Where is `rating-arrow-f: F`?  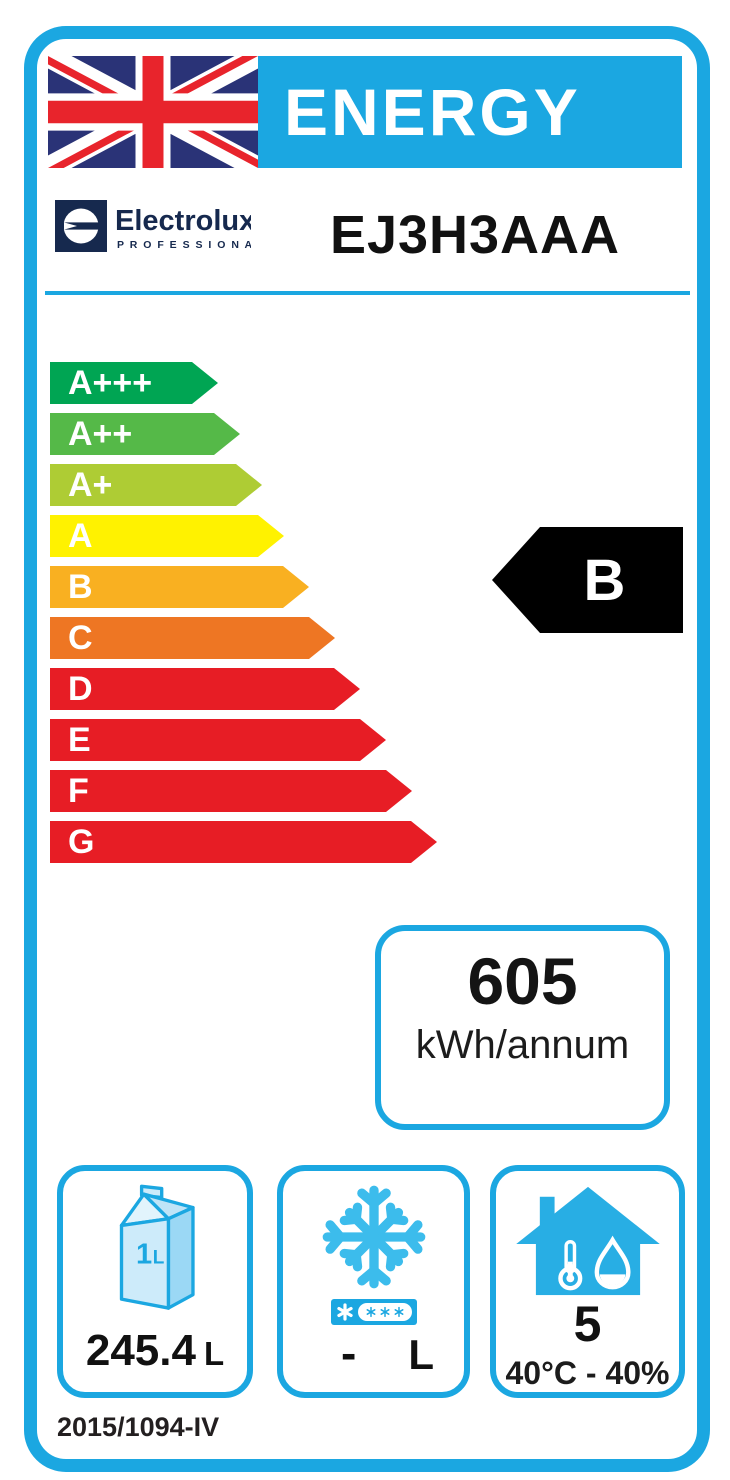
rating-arrow-f: F is located at coordinates (231, 791).